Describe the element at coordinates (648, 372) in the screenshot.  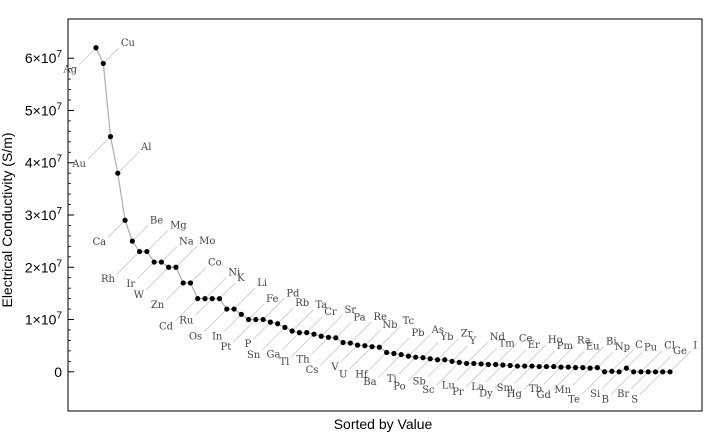
I see `data-point-br` at that location.